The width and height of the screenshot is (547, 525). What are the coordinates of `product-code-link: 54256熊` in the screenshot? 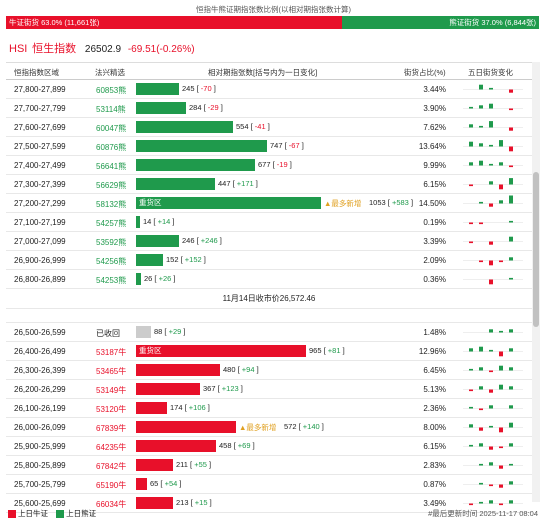 It's located at (111, 261).